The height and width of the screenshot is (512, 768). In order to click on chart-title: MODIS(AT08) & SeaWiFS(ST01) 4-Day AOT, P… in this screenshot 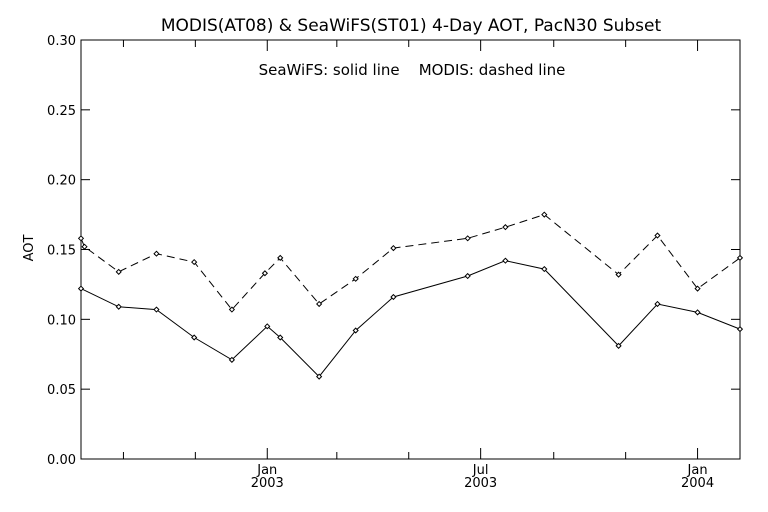, I will do `click(411, 26)`.